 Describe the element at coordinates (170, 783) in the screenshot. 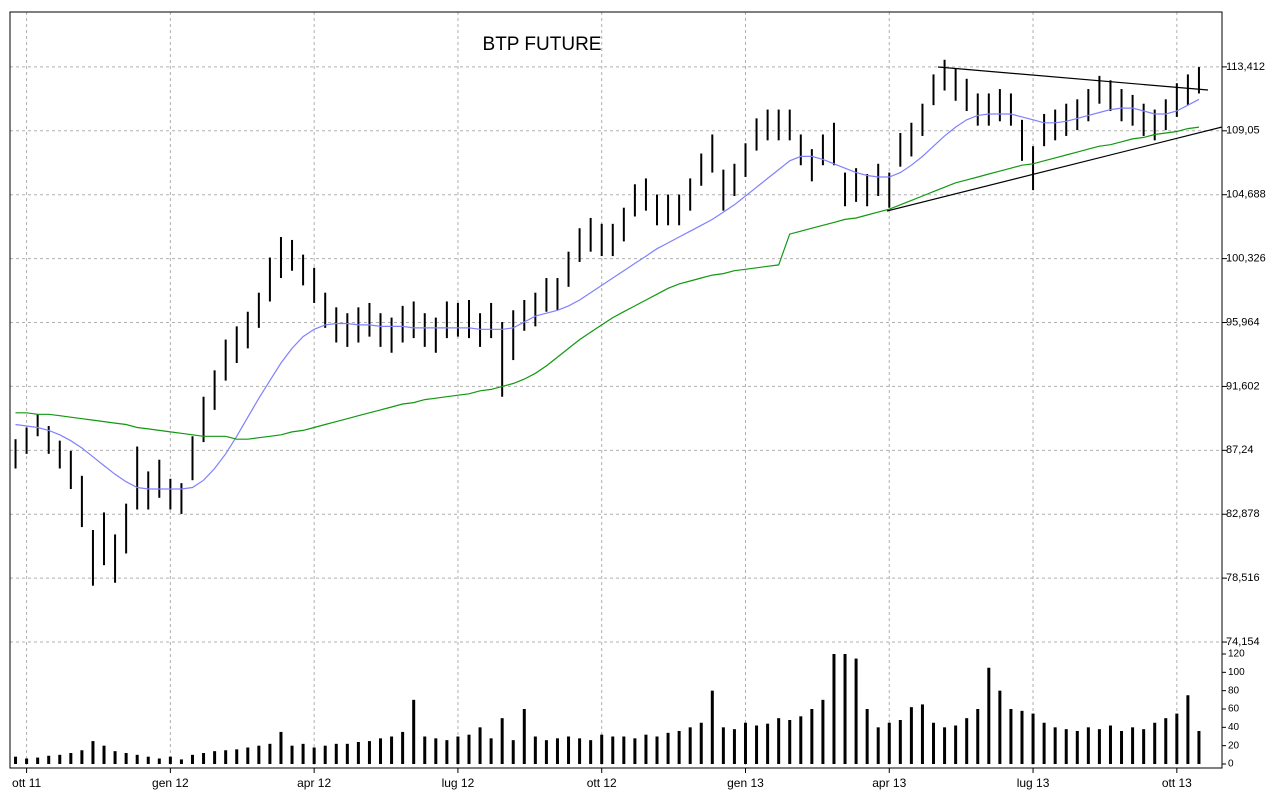

I see `x-tick-label: gen 12` at that location.